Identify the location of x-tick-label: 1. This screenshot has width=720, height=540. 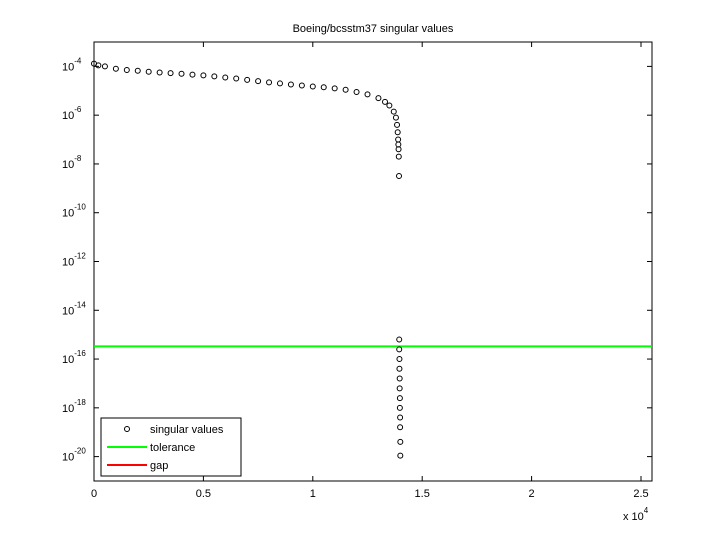
(313, 494).